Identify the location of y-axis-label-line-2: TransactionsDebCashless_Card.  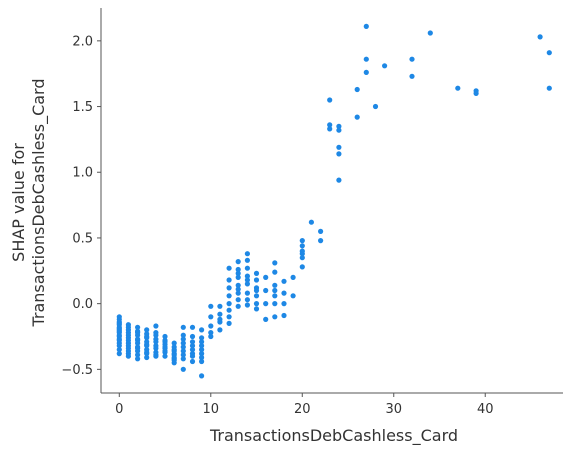
(39, 202).